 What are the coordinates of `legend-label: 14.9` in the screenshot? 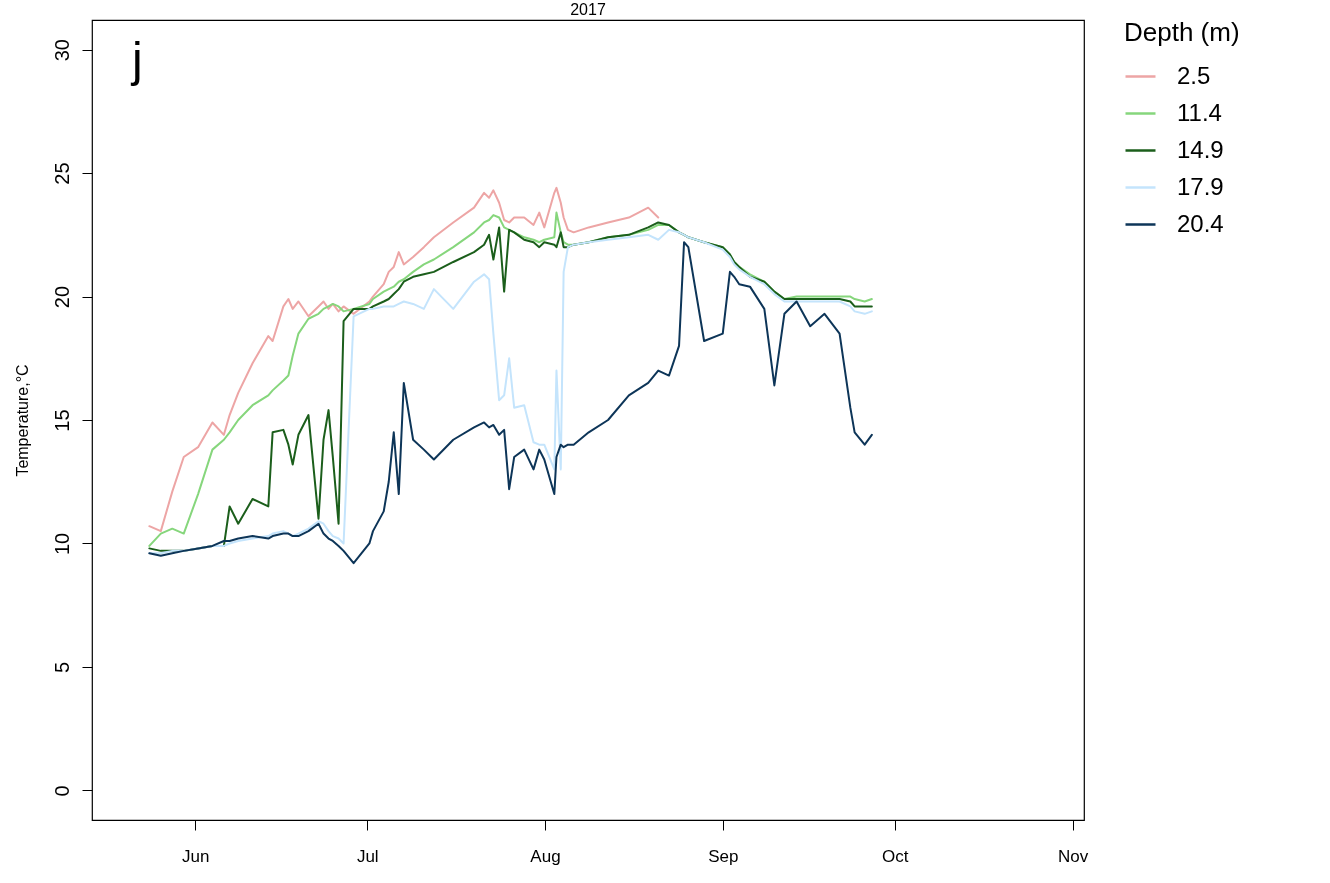 It's located at (1200, 149).